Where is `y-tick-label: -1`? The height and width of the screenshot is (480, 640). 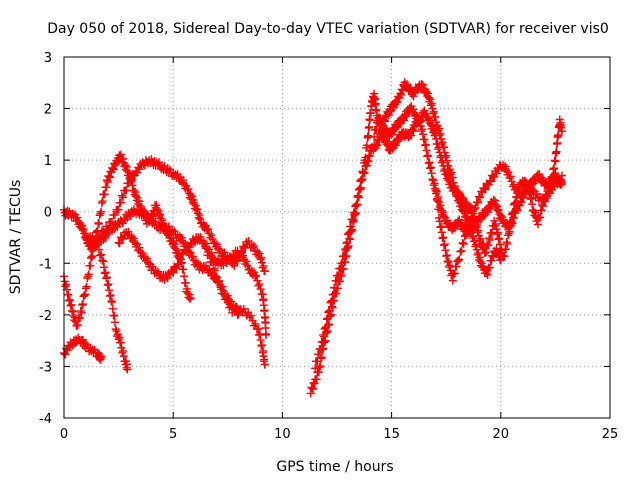 y-tick-label: -1 is located at coordinates (45, 264).